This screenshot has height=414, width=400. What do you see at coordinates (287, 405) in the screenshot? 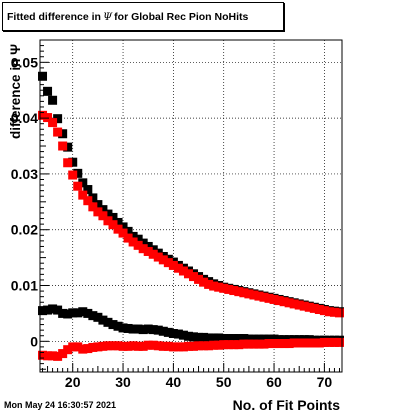
I see `x-axis-label: No. of Fit Points` at bounding box center [287, 405].